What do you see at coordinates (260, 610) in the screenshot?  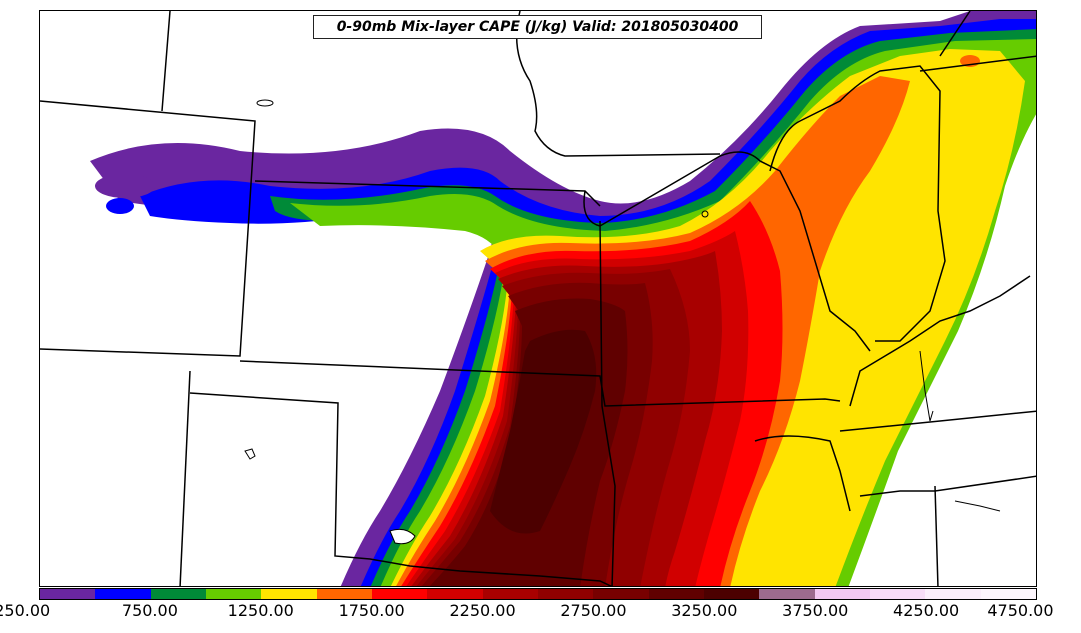 I see `colorbar-tick-label: 1250.00` at bounding box center [260, 610].